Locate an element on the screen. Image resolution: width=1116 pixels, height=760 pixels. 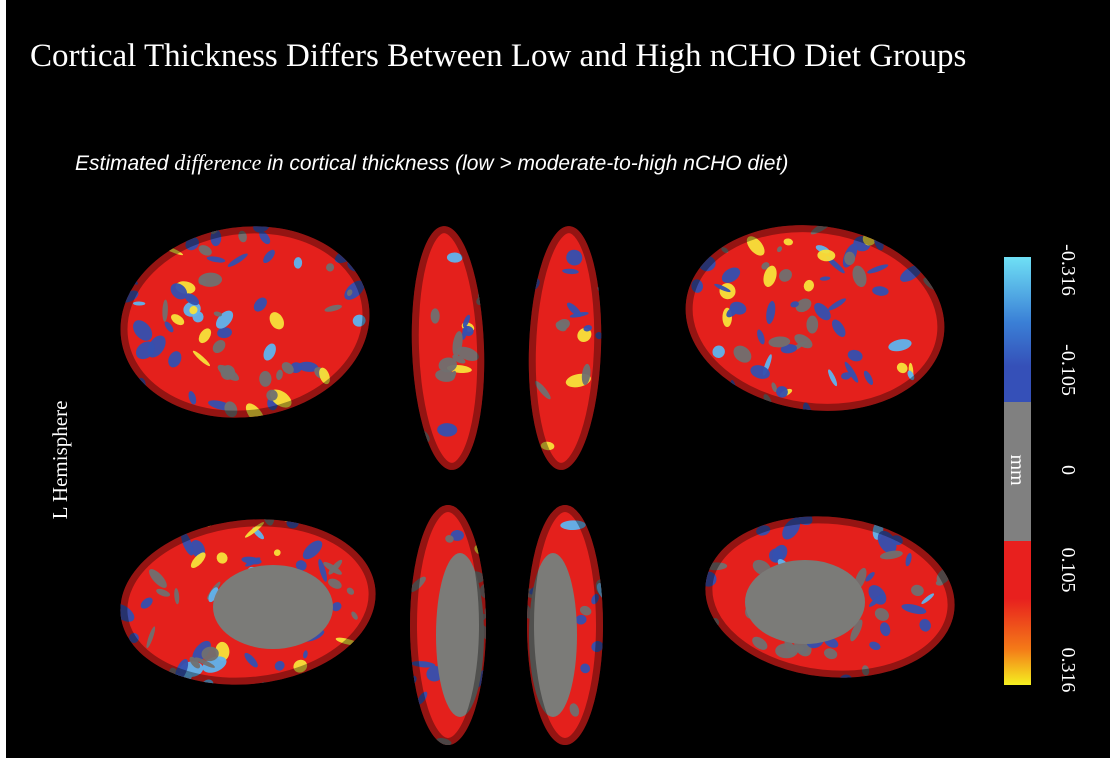
colorbar-negative is located at coordinates (1017, 330).